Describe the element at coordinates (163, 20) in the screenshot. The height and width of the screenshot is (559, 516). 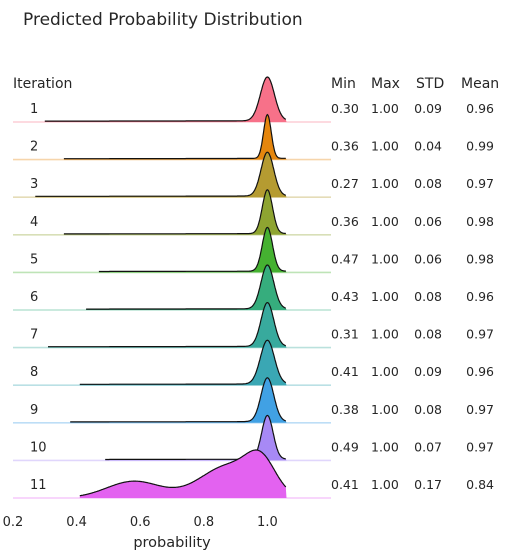
I see `chart-title: Predicted Probability Distribution` at that location.